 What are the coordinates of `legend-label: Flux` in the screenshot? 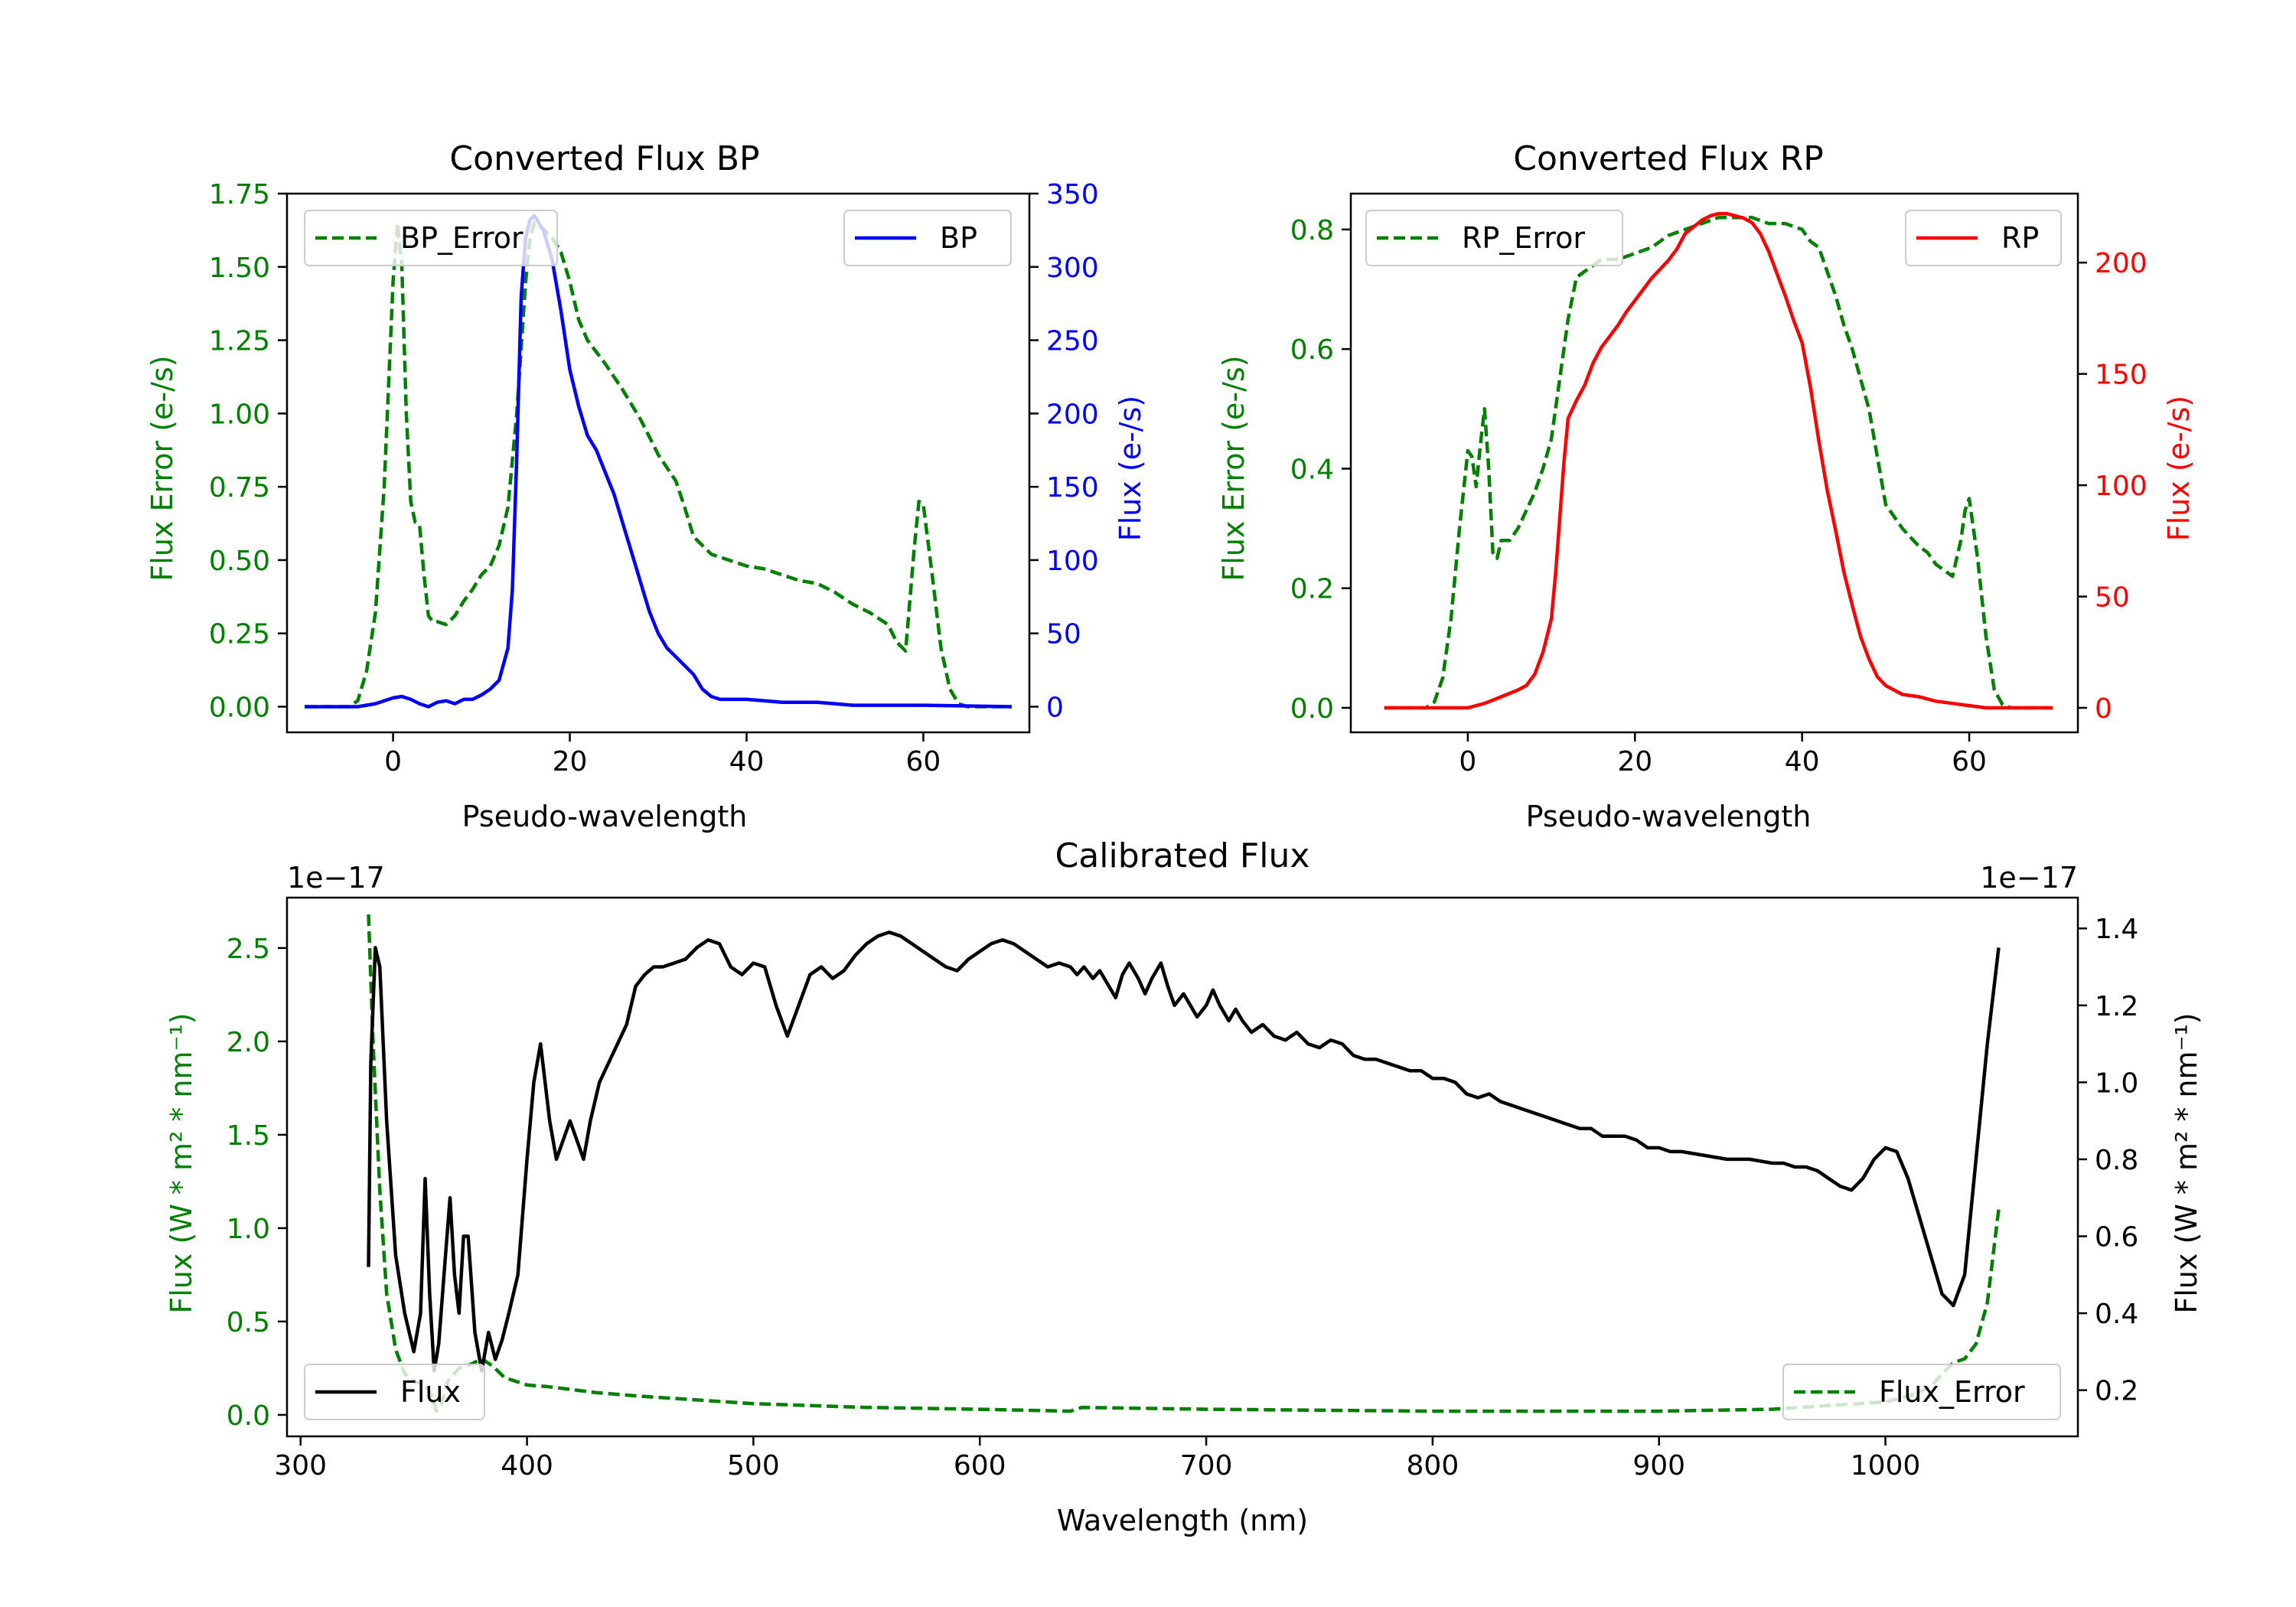 It's located at (430, 1392).